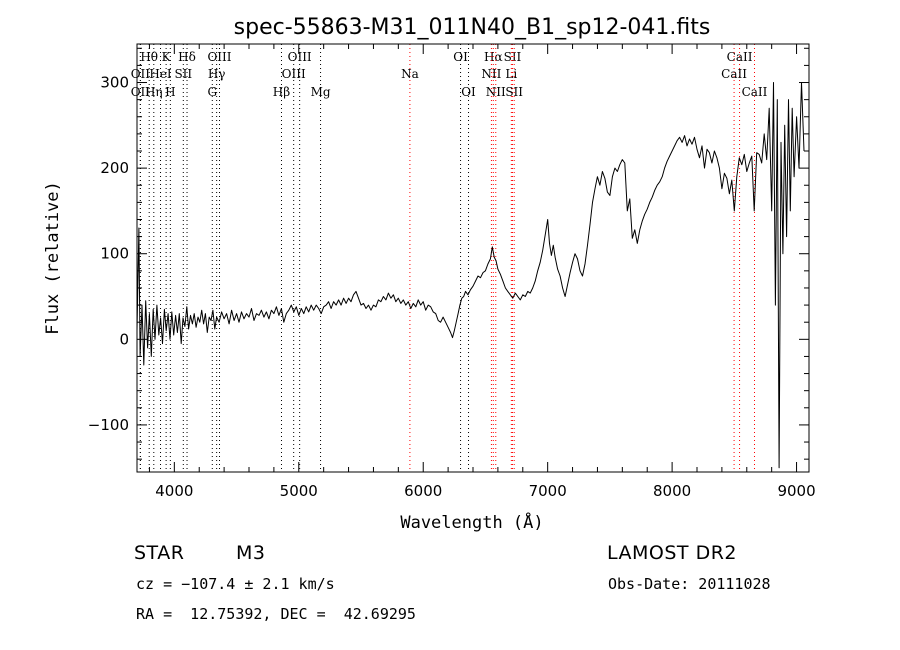  What do you see at coordinates (174, 491) in the screenshot?
I see `x-tick-label: 4000` at bounding box center [174, 491].